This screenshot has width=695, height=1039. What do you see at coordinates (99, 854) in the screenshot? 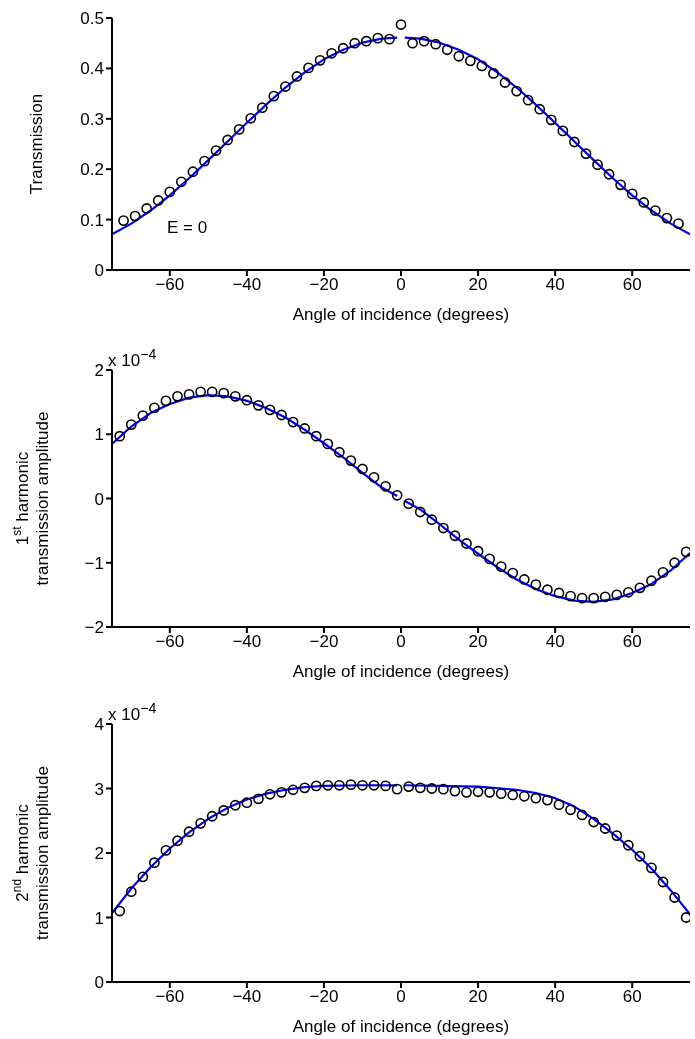
I see `y-tick-label: 2` at bounding box center [99, 854].